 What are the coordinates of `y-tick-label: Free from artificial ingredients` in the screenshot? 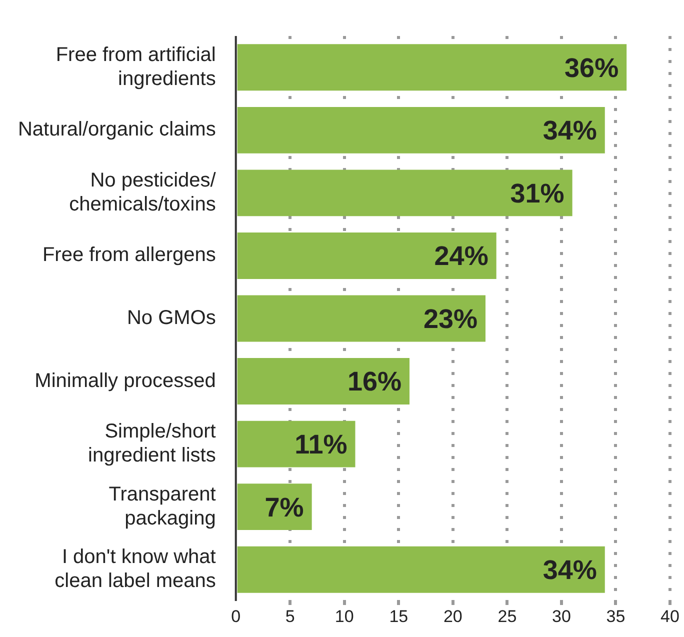 It's located at (136, 67).